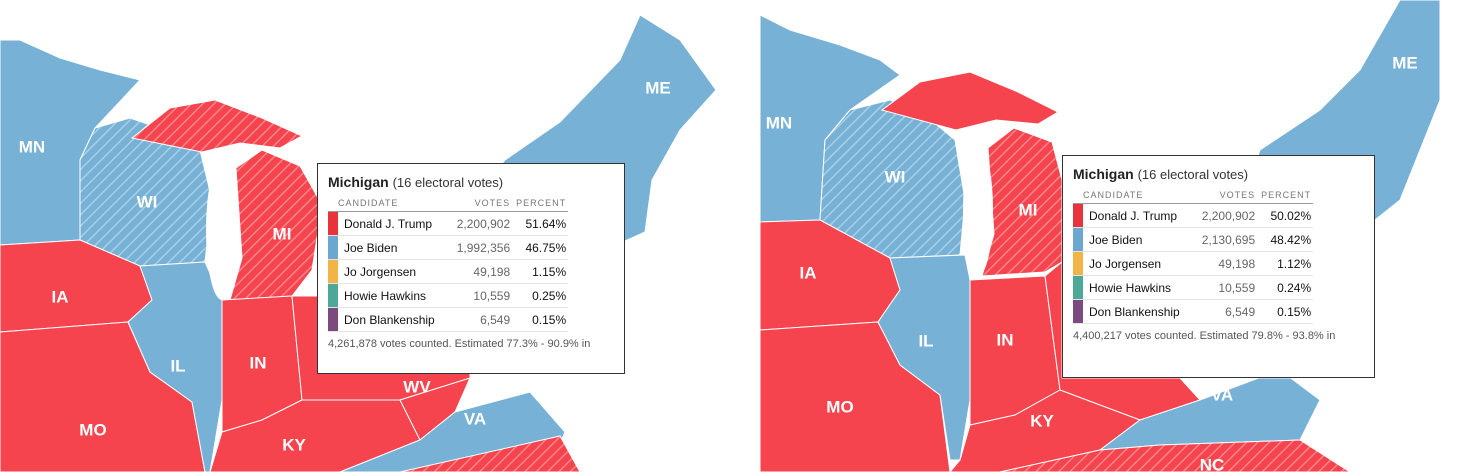  Describe the element at coordinates (482, 247) in the screenshot. I see `candidate-votes: 1,992,356` at that location.